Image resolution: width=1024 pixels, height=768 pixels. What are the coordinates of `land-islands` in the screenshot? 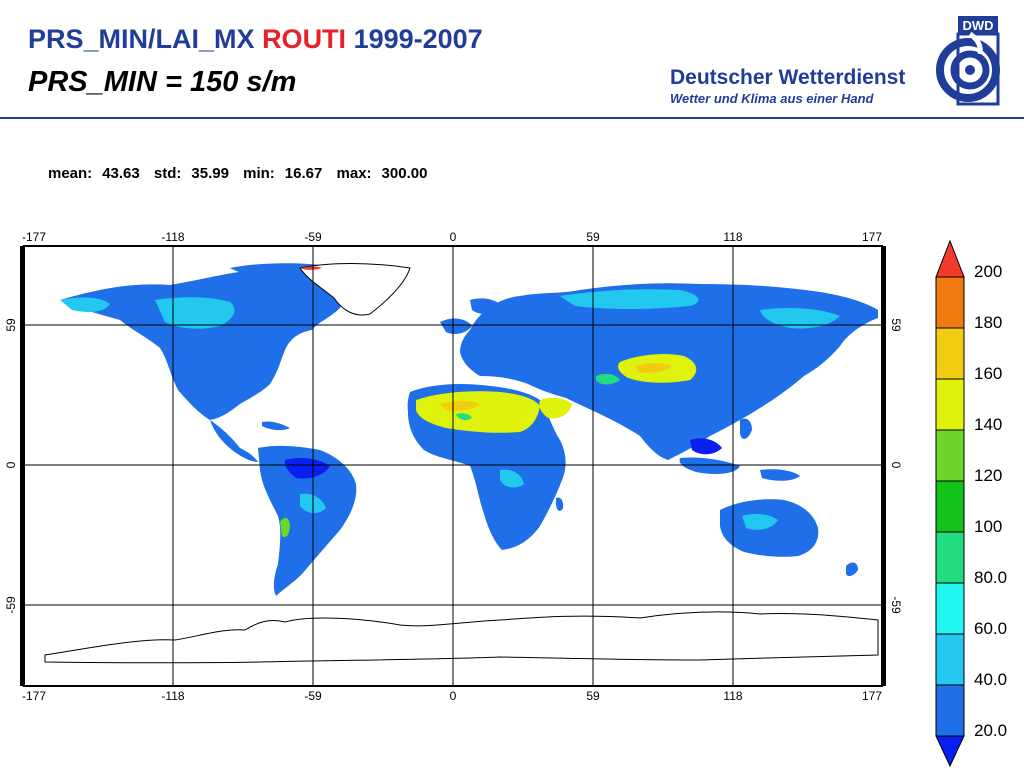 It's located at (768, 471).